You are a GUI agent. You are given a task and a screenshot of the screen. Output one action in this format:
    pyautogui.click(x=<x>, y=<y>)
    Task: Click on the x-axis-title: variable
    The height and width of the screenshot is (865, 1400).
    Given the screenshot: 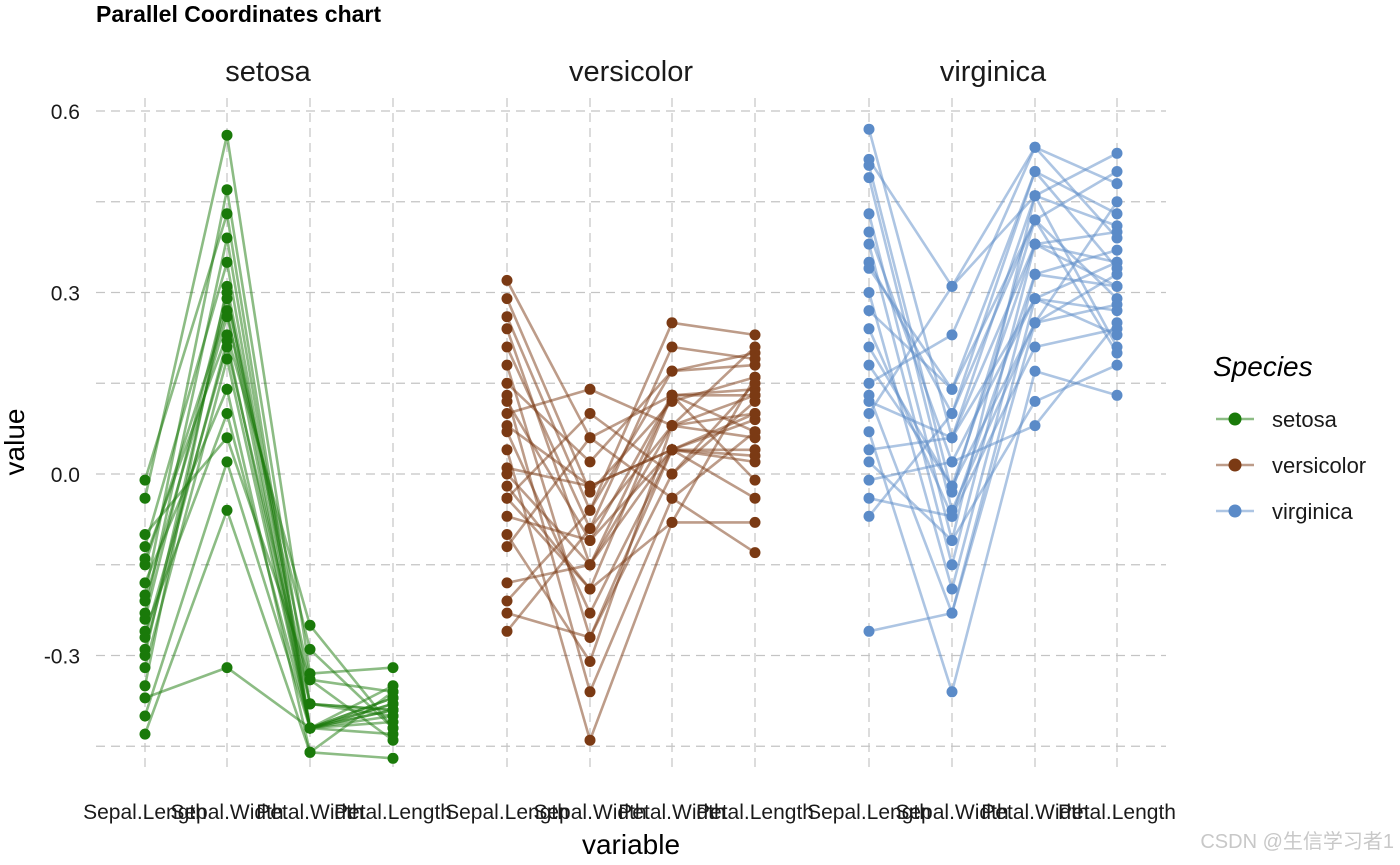 What is the action you would take?
    pyautogui.click(x=631, y=844)
    